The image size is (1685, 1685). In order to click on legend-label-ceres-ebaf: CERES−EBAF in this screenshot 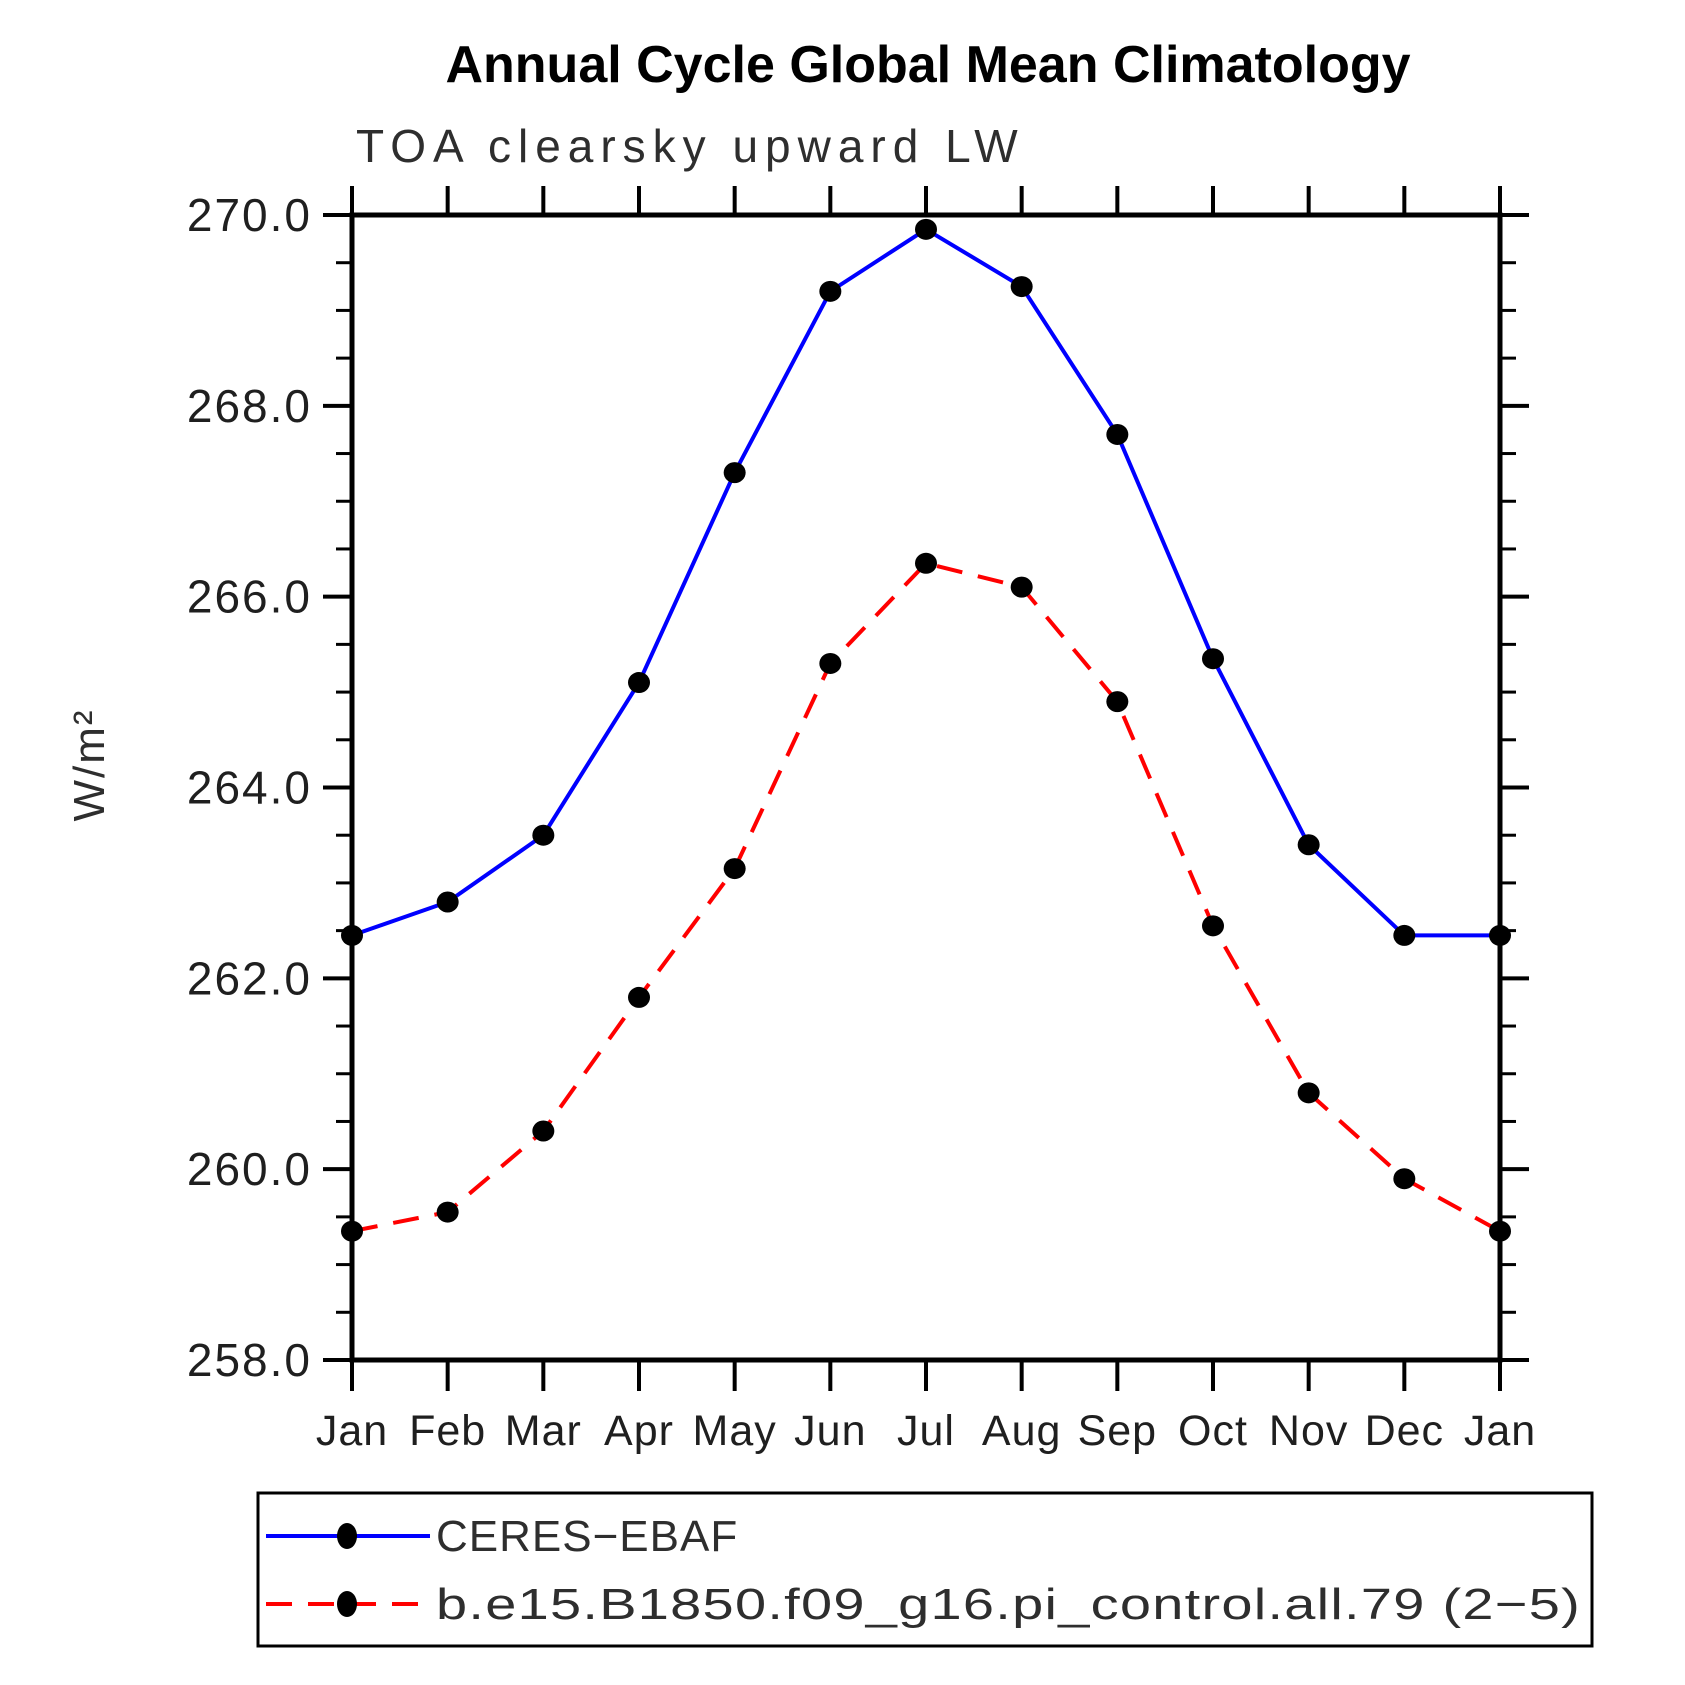, I will do `click(587, 1536)`.